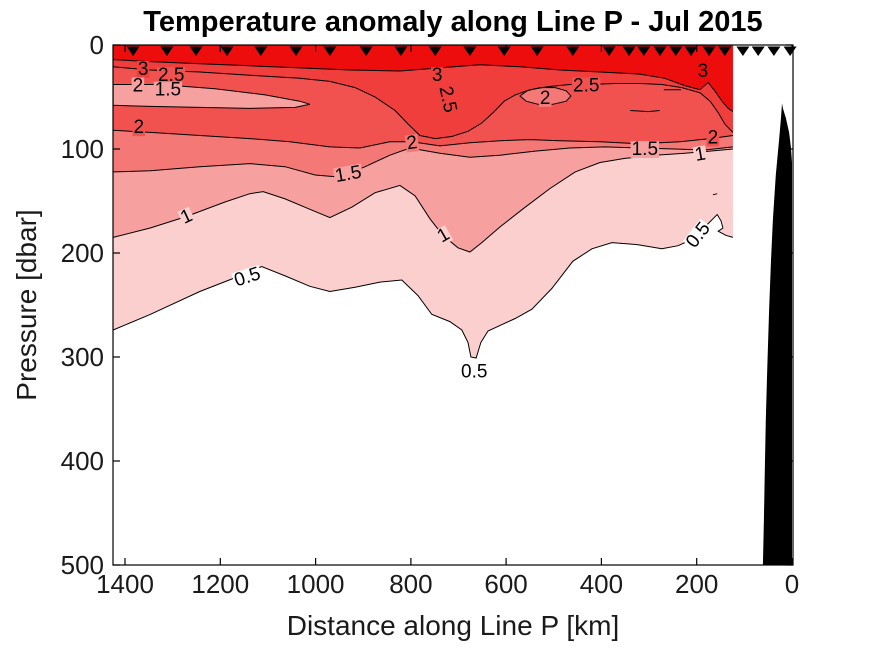  I want to click on x-tick-label: 1400, so click(125, 584).